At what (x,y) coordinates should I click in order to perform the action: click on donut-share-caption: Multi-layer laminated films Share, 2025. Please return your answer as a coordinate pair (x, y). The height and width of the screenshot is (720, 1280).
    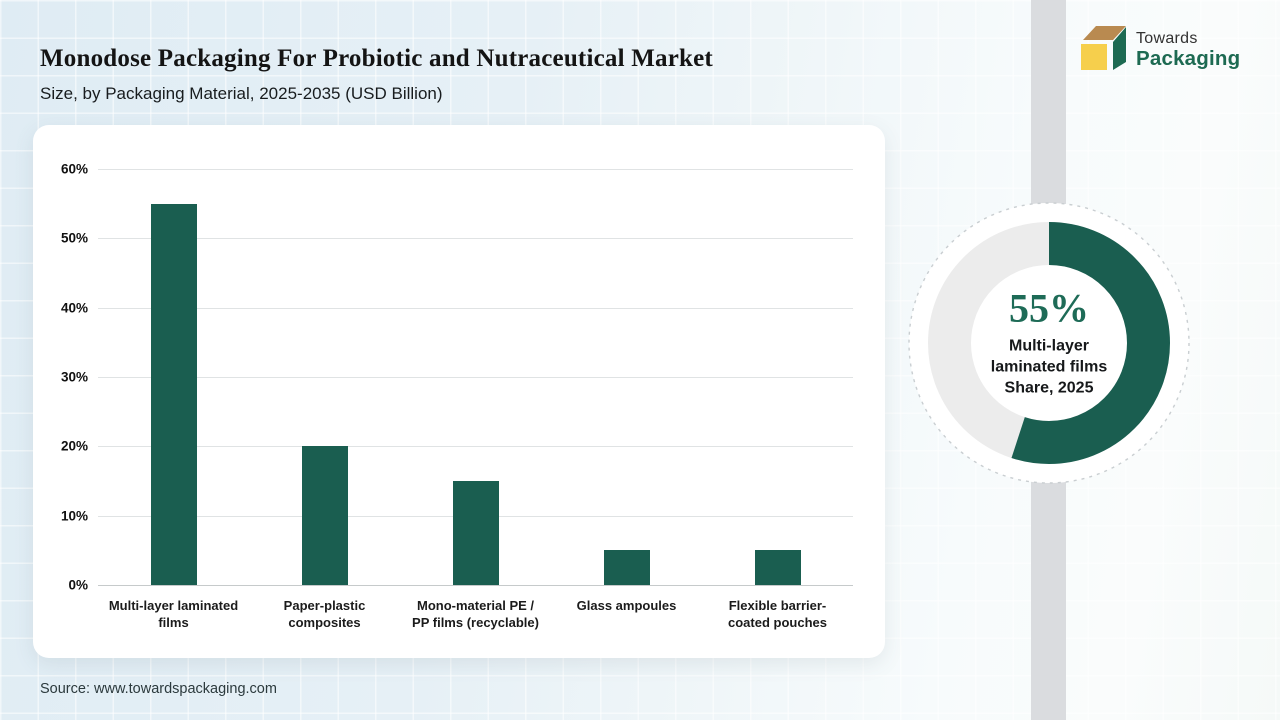
    Looking at the image, I should click on (1049, 367).